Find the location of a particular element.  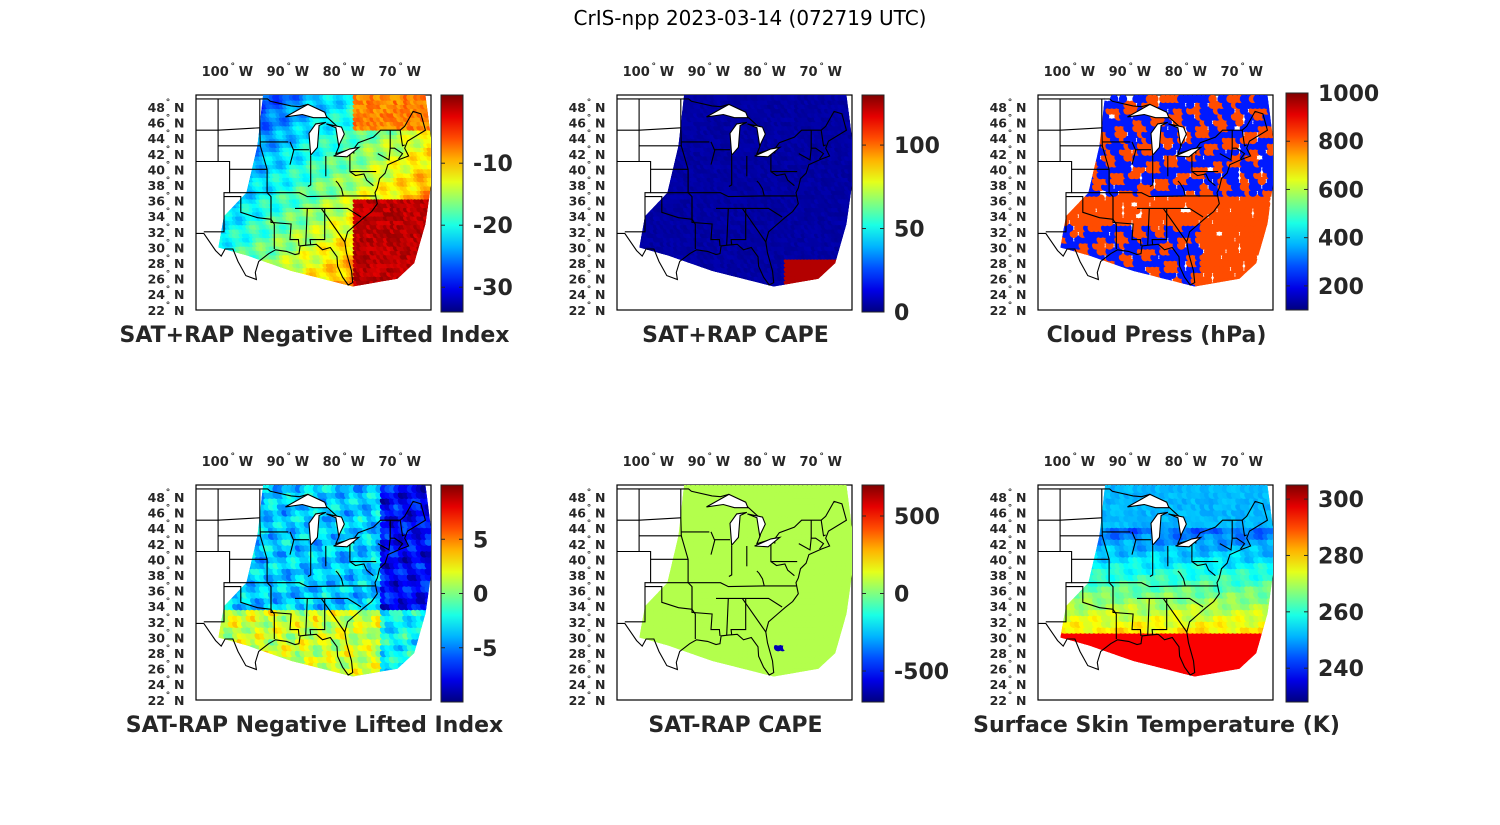

colorbar-tick-label: 50 is located at coordinates (909, 230).